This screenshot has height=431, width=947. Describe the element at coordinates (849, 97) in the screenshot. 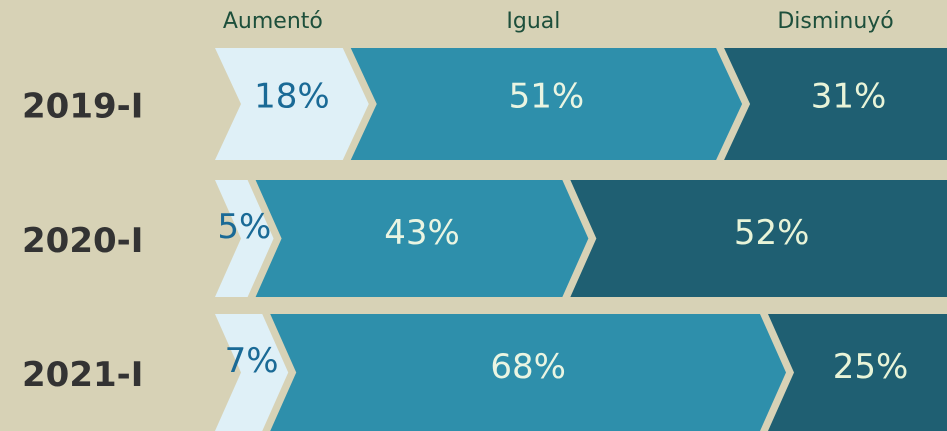

I see `value-label: 31%` at that location.